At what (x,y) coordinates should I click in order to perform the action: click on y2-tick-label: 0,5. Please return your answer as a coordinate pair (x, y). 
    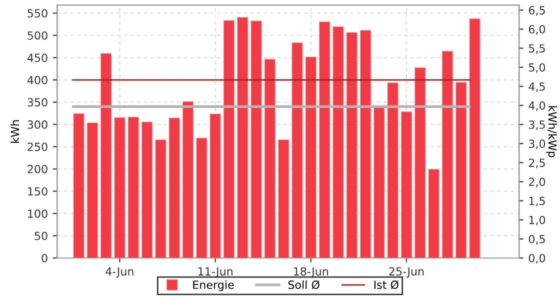
    Looking at the image, I should click on (536, 239).